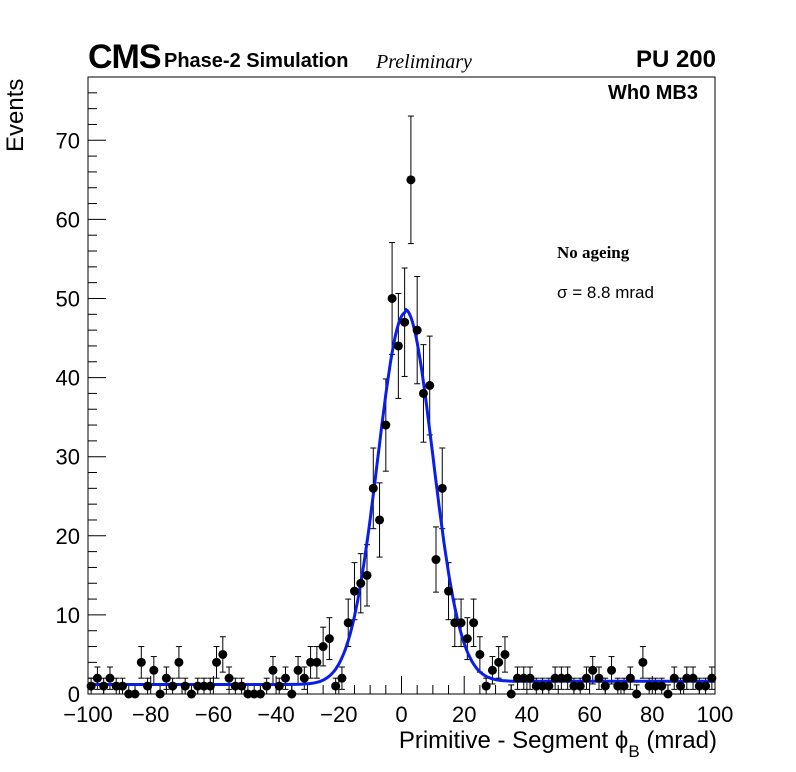 The image size is (796, 772). I want to click on sigma-symbol: σ, so click(562, 292).